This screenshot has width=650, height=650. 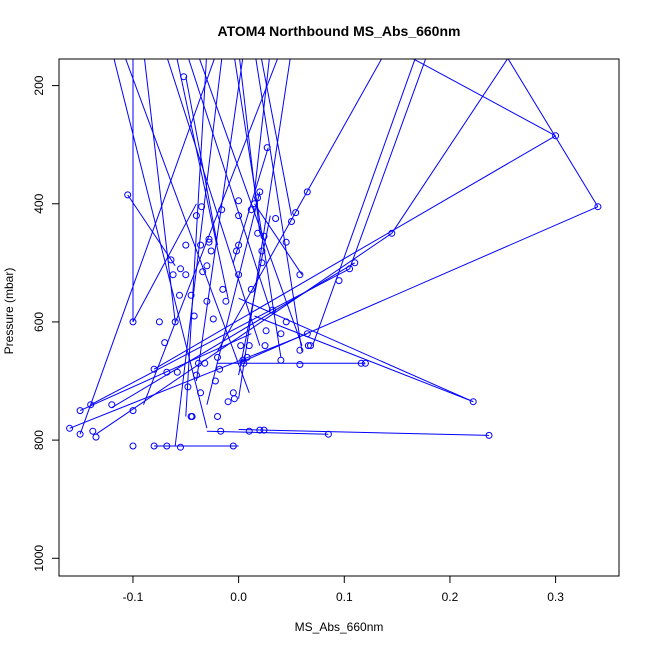 I want to click on y-tick-label: 200, so click(x=39, y=85).